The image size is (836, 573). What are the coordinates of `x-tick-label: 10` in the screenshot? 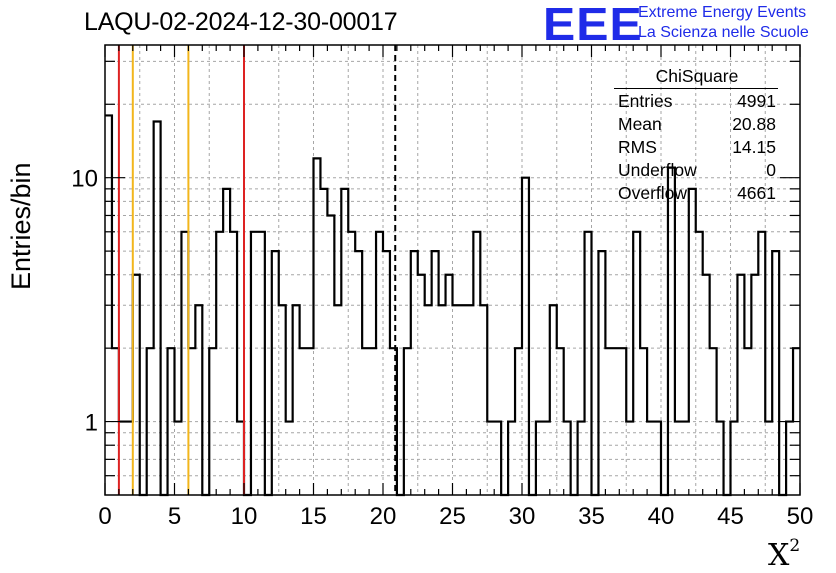 It's located at (244, 516).